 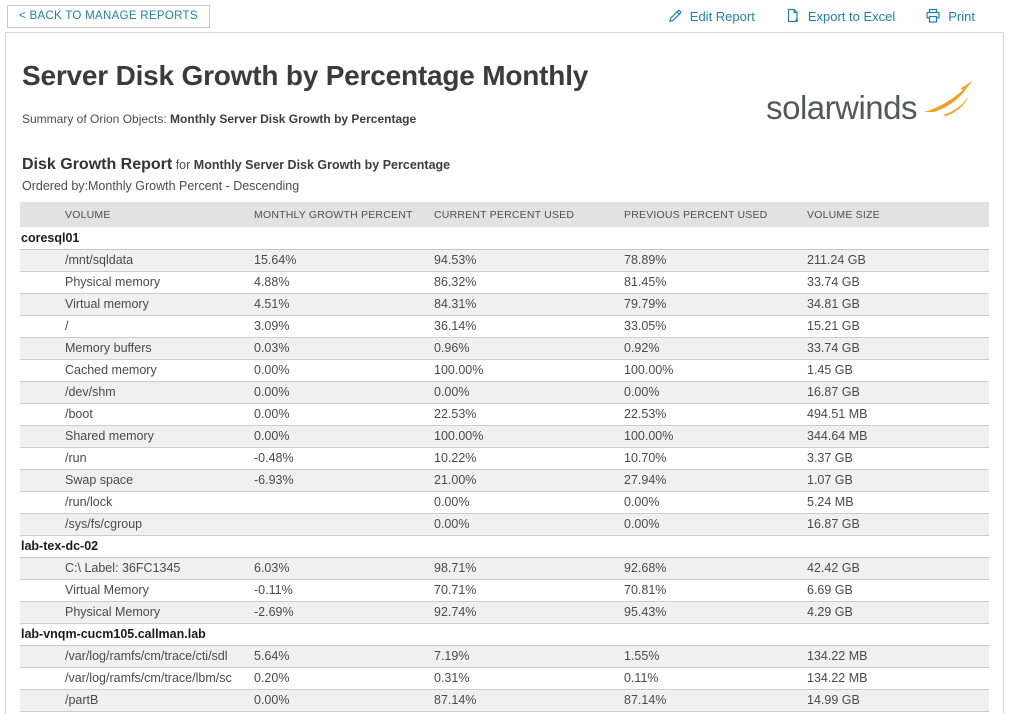 I want to click on previous-used-cell: 78.89%, so click(x=645, y=260).